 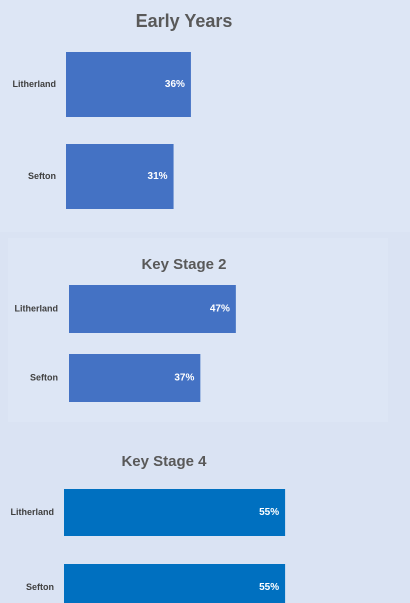 I want to click on value-label: 31%, so click(x=158, y=176).